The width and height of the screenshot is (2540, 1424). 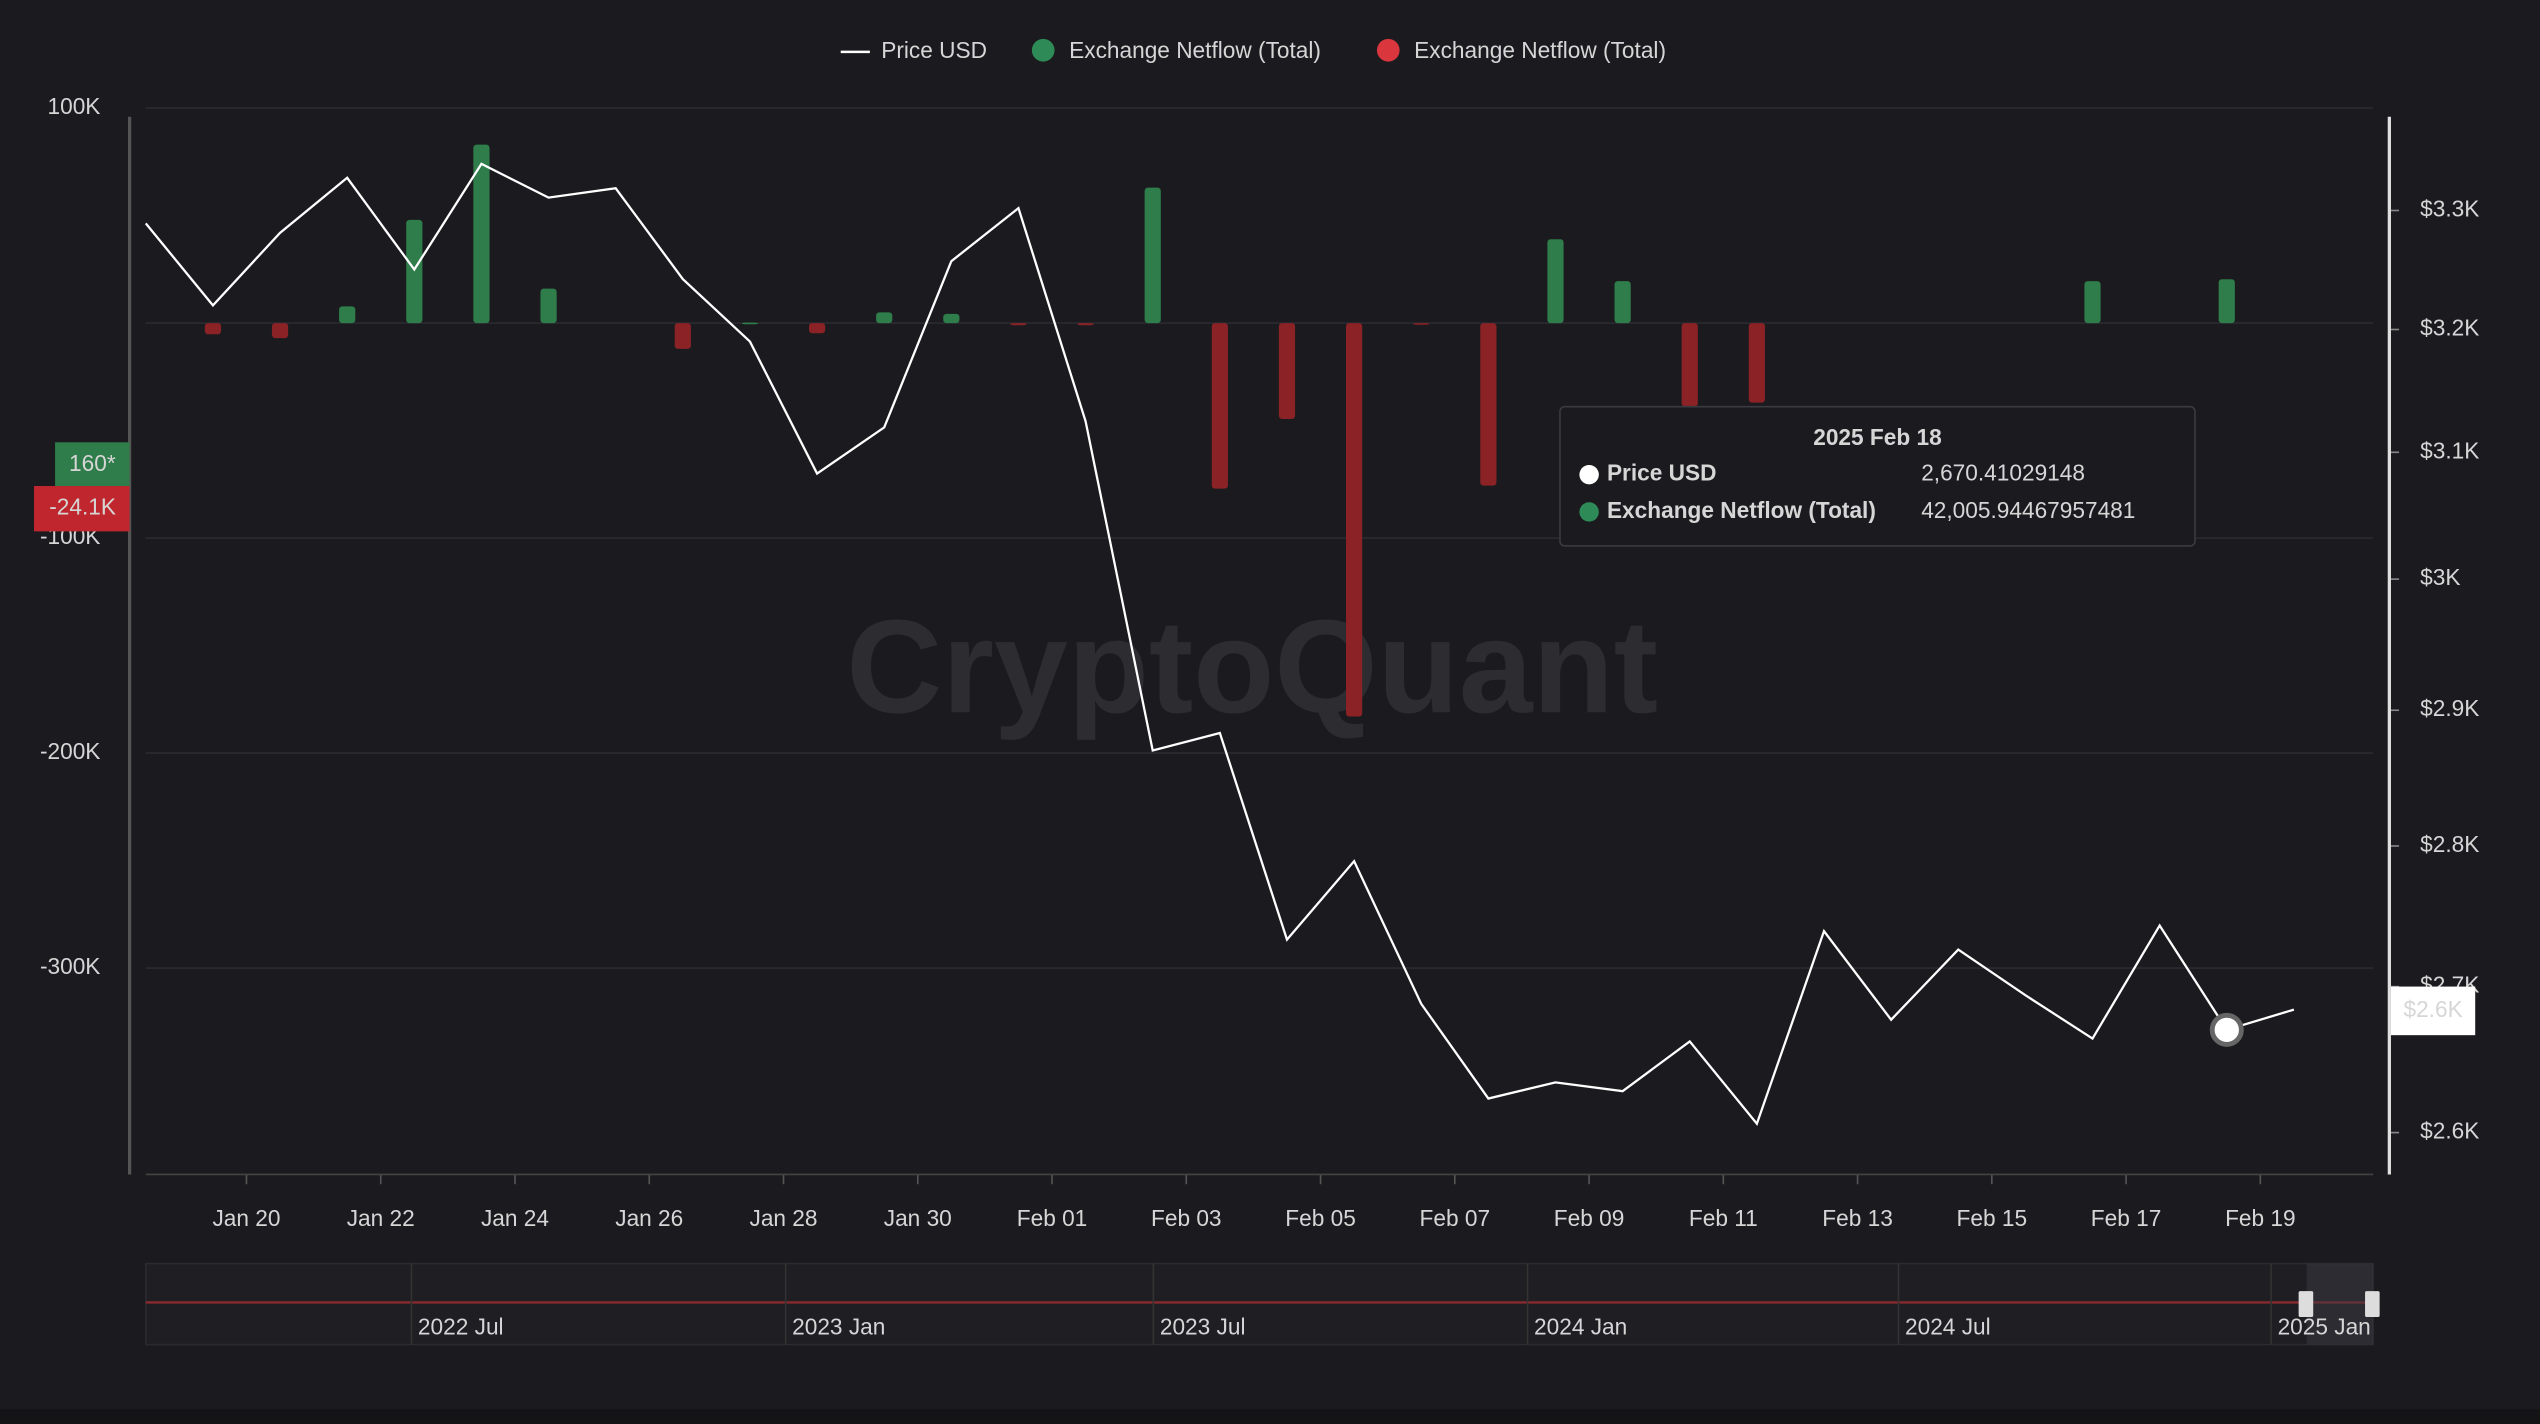 I want to click on tooltip-name: Price USD, so click(x=1662, y=473).